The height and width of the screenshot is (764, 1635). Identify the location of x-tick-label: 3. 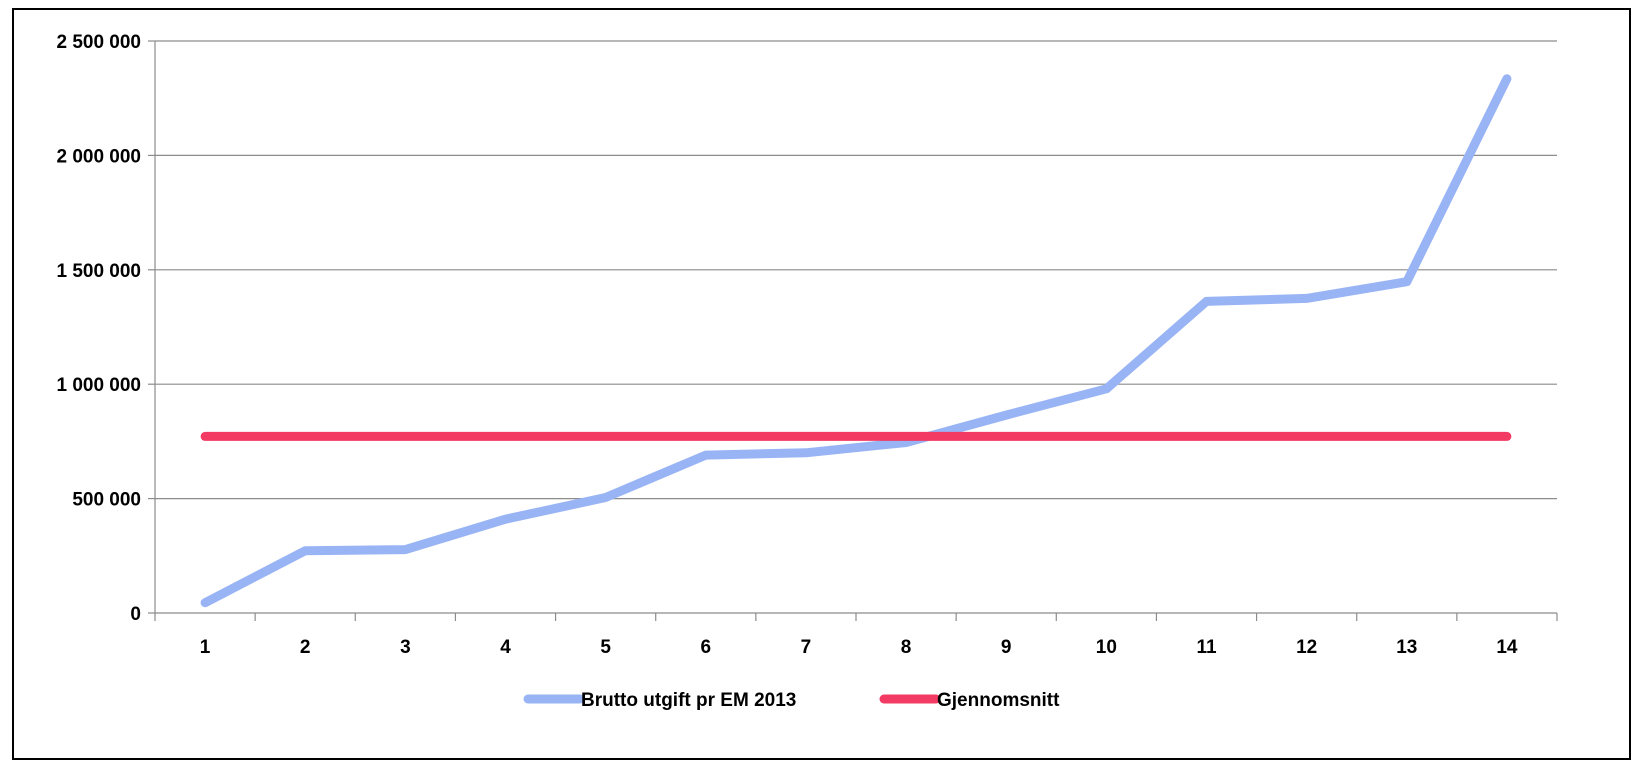
(405, 647).